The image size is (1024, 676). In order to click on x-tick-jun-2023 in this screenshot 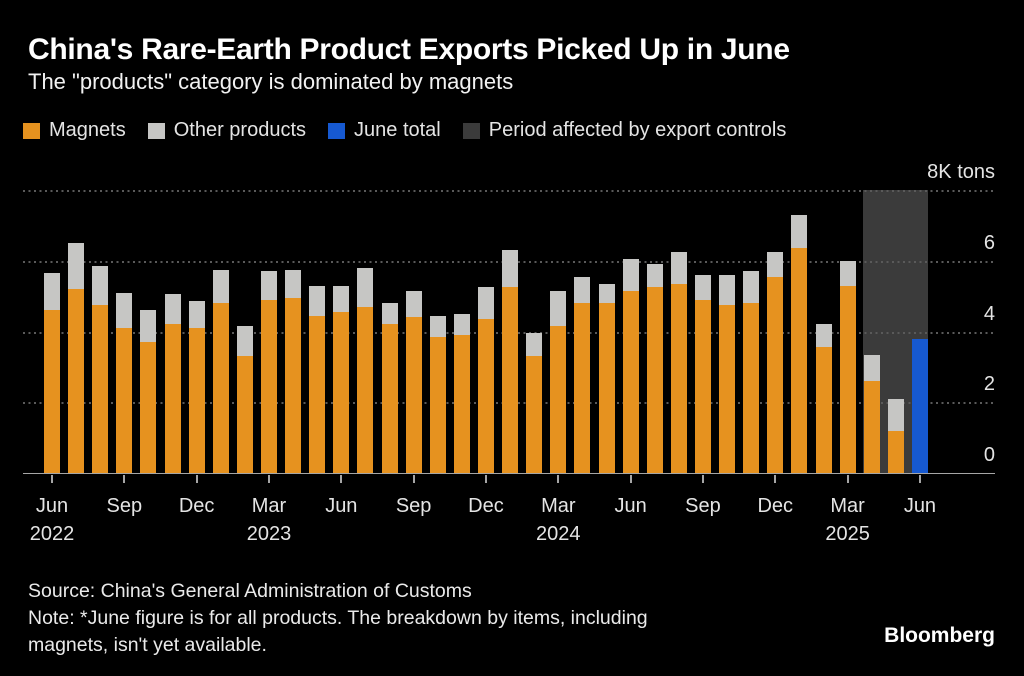, I will do `click(341, 479)`.